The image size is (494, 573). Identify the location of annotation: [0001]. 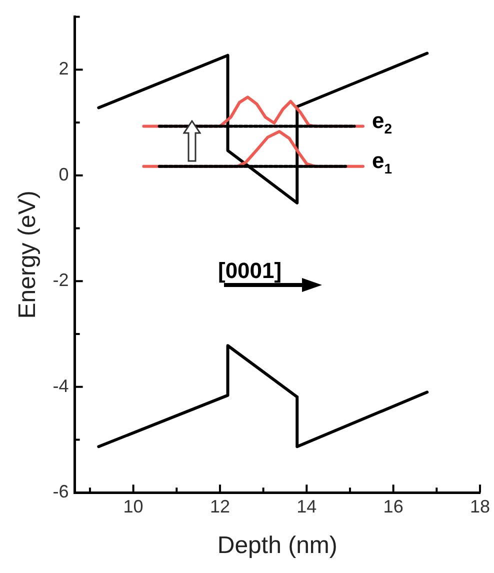
(250, 270).